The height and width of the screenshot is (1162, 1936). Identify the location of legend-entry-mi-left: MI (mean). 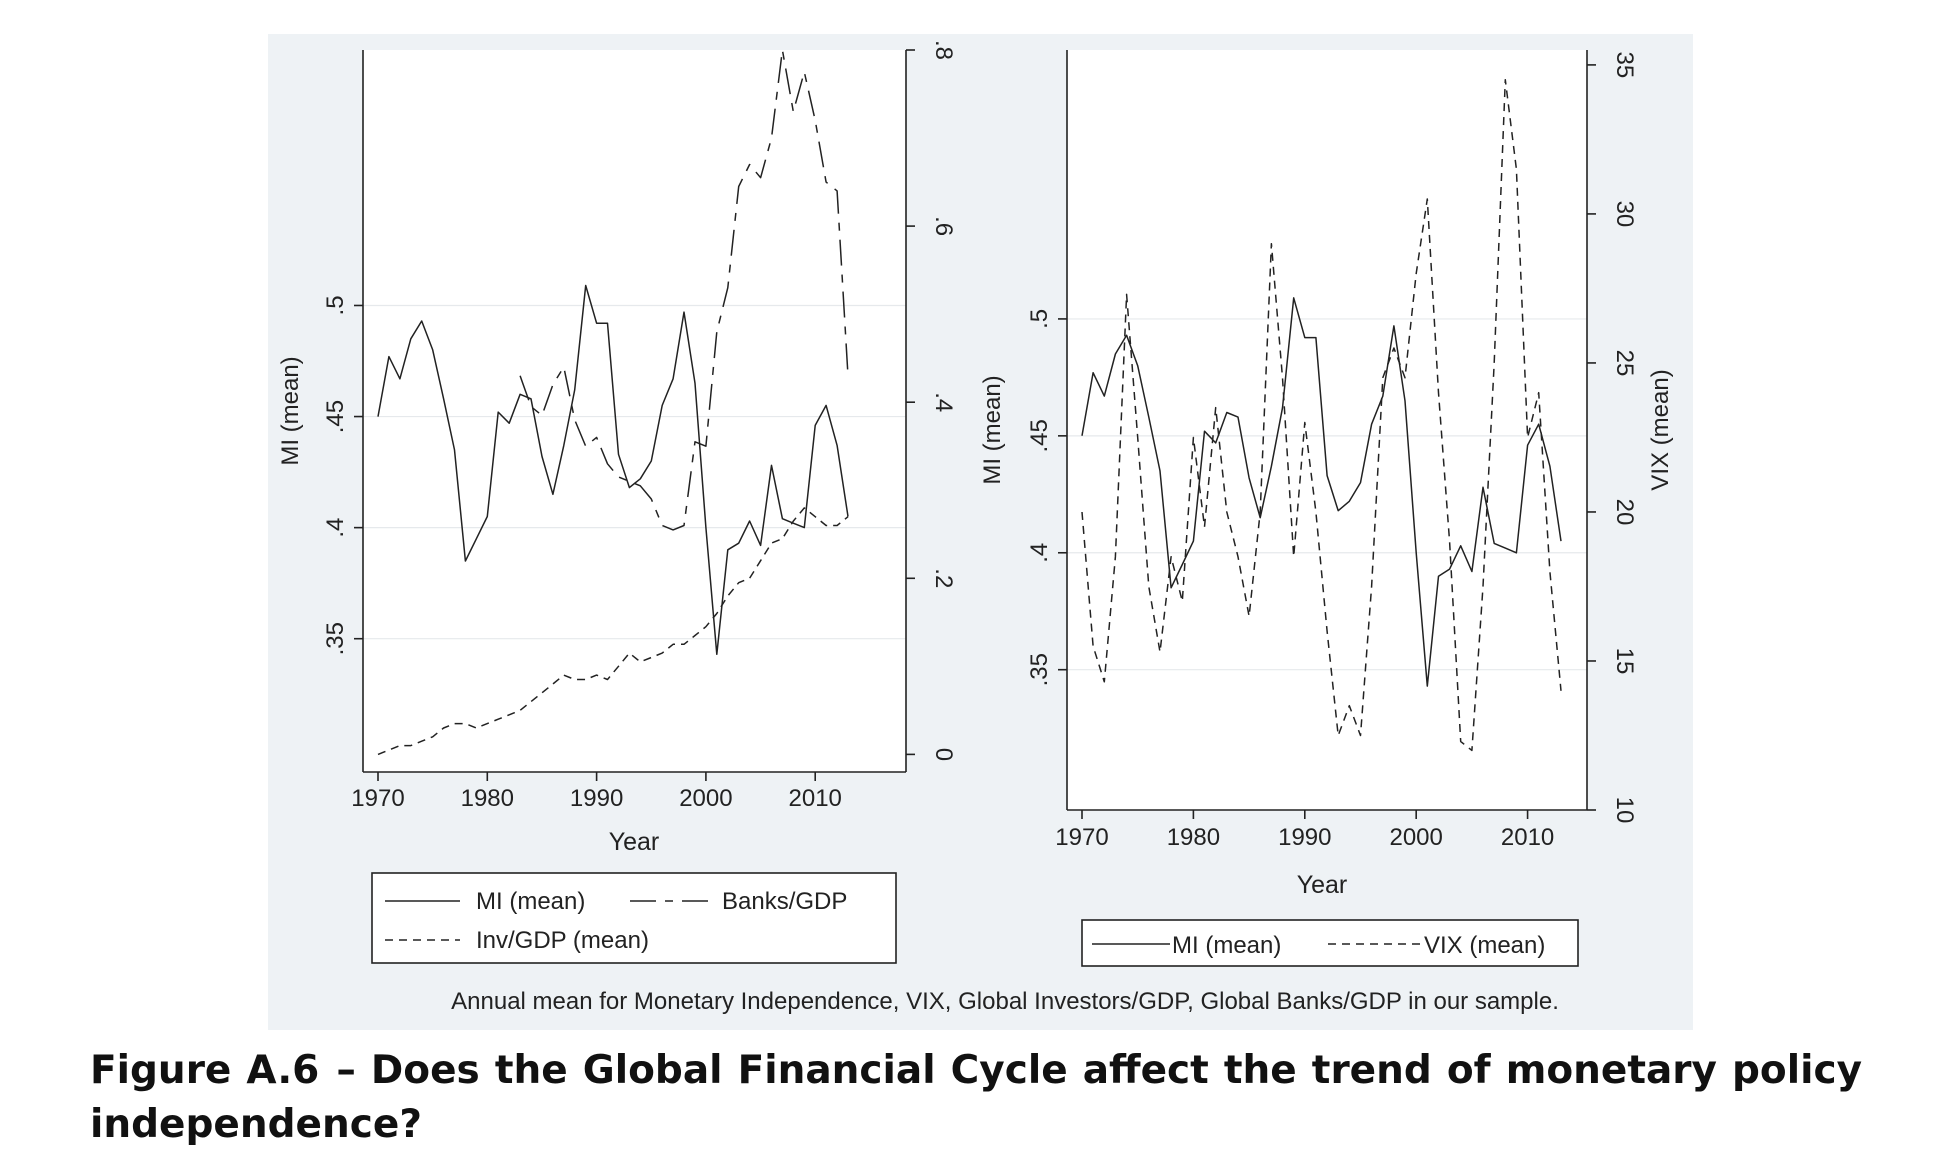
(530, 901).